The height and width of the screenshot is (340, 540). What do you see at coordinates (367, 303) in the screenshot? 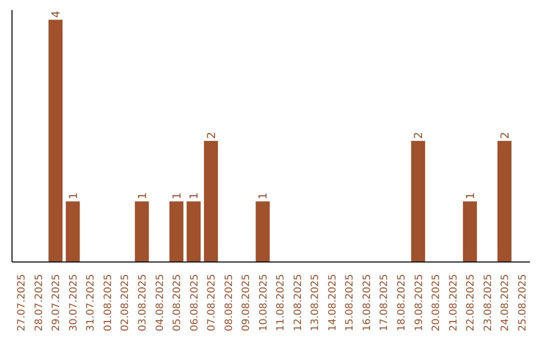
I see `x-tick-label: 16.08.2025` at bounding box center [367, 303].